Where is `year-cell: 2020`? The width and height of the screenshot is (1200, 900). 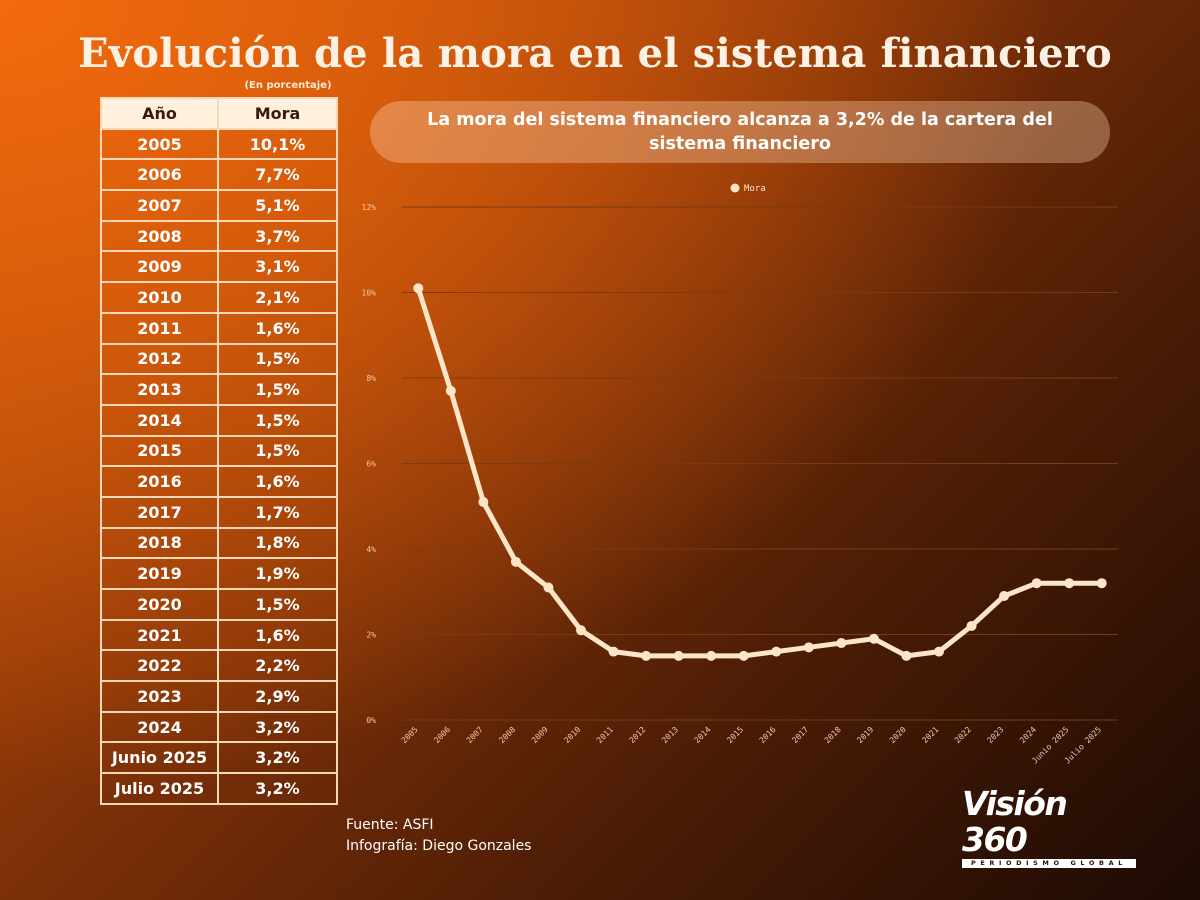 year-cell: 2020 is located at coordinates (159, 604).